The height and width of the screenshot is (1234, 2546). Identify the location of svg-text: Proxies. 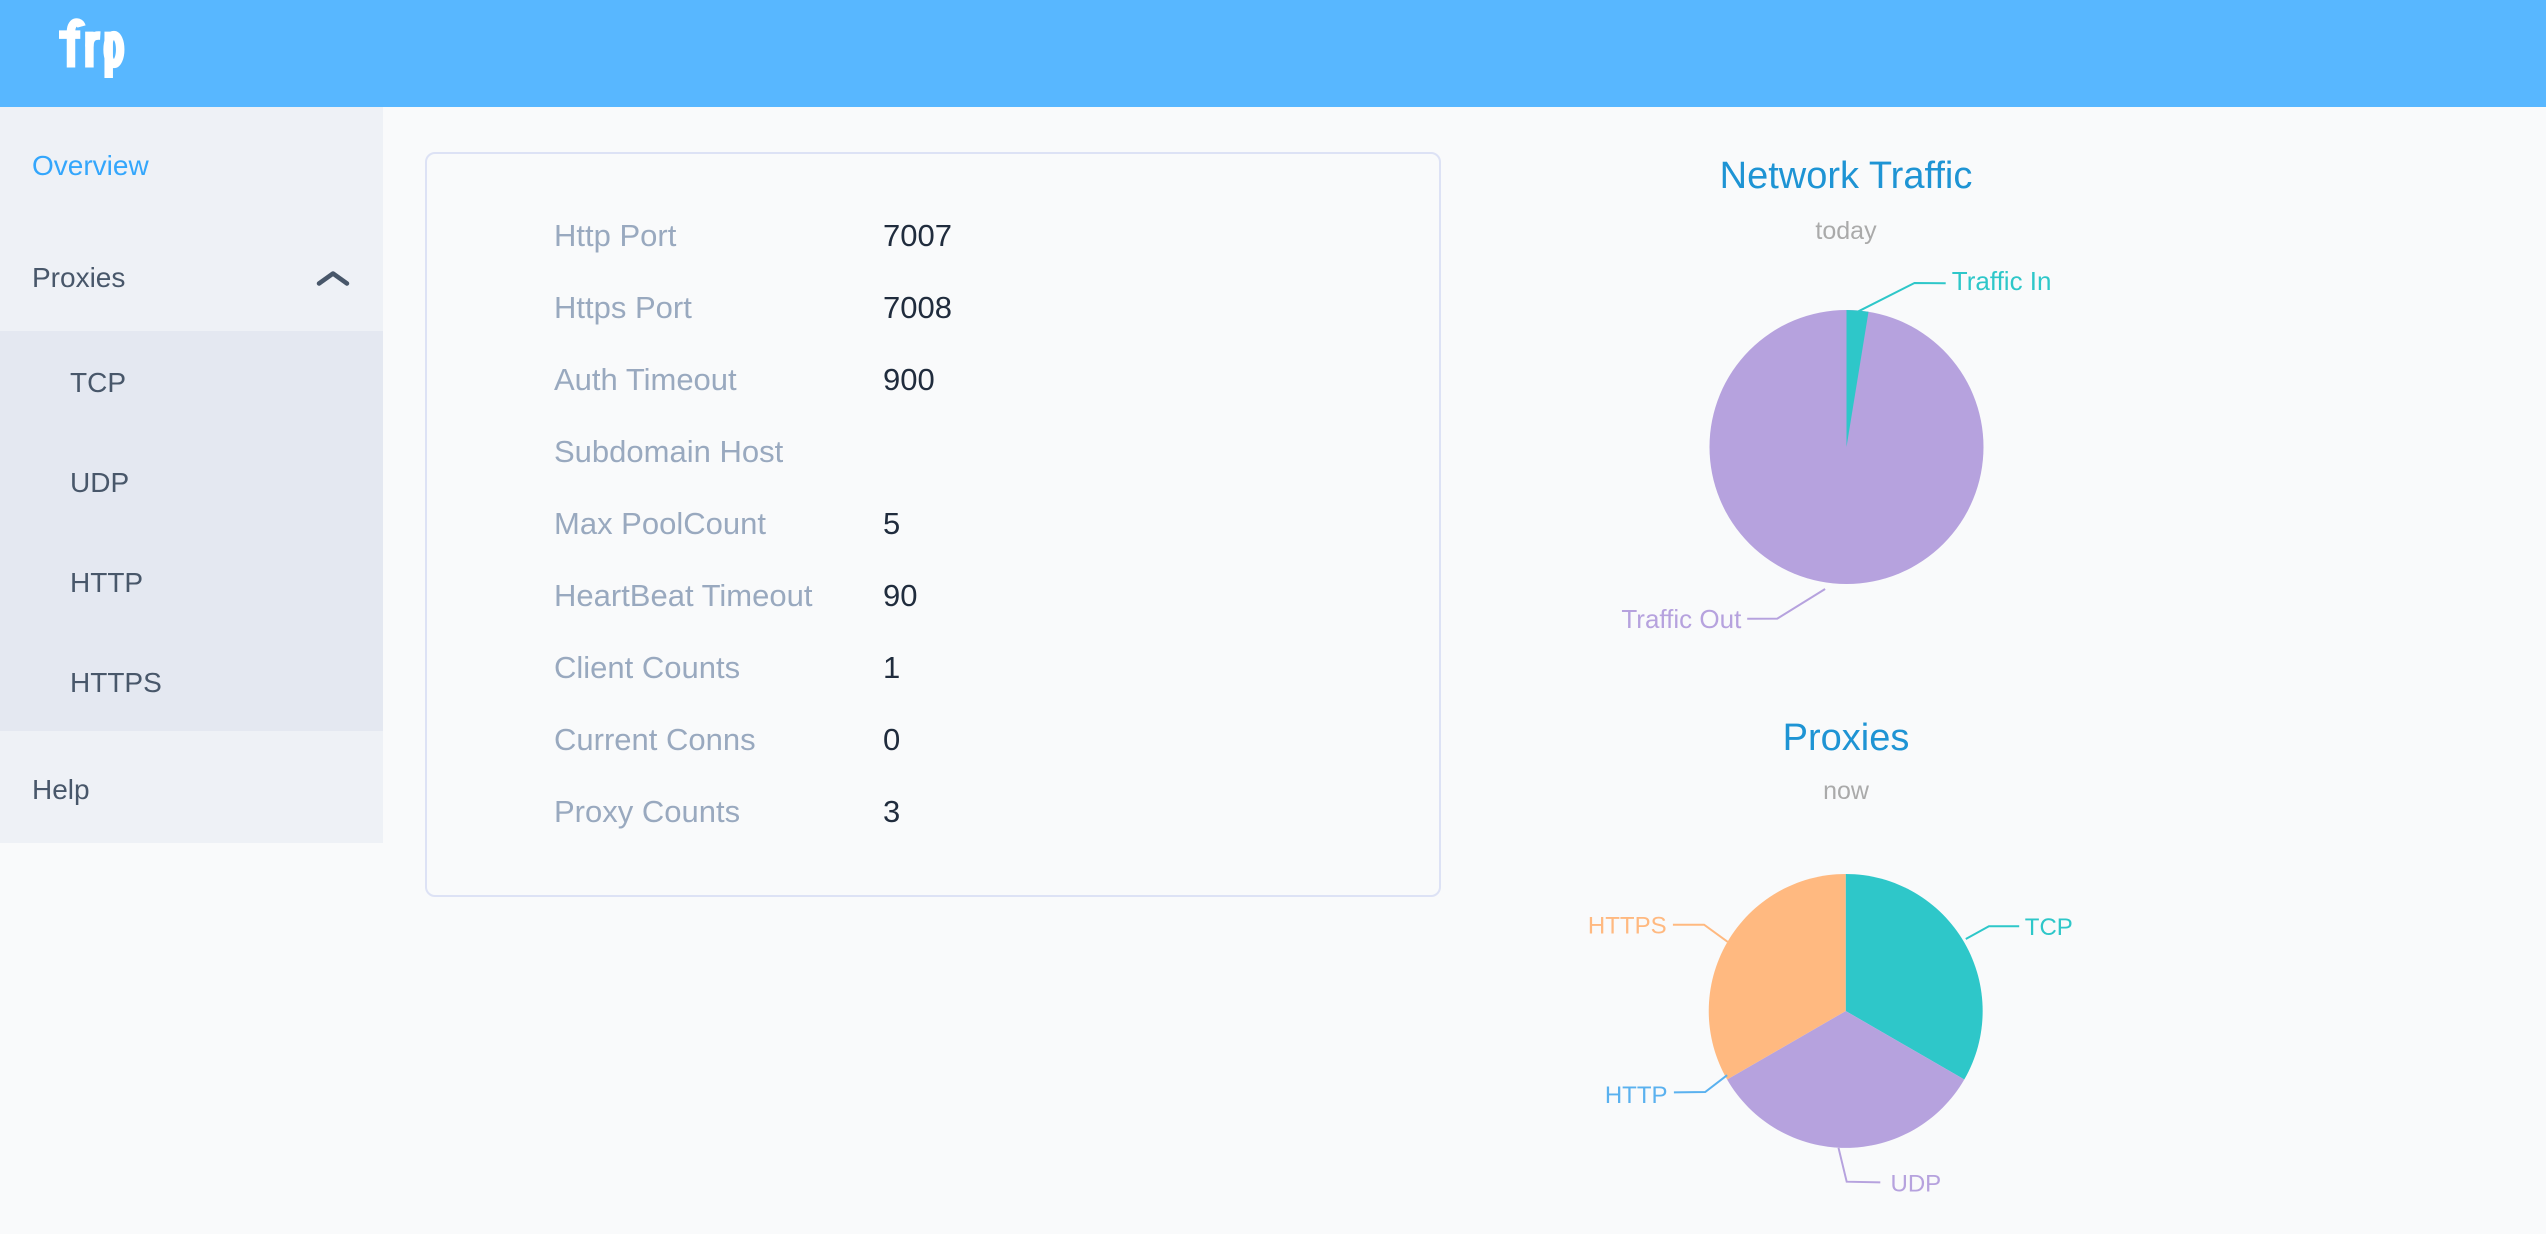
(1846, 738).